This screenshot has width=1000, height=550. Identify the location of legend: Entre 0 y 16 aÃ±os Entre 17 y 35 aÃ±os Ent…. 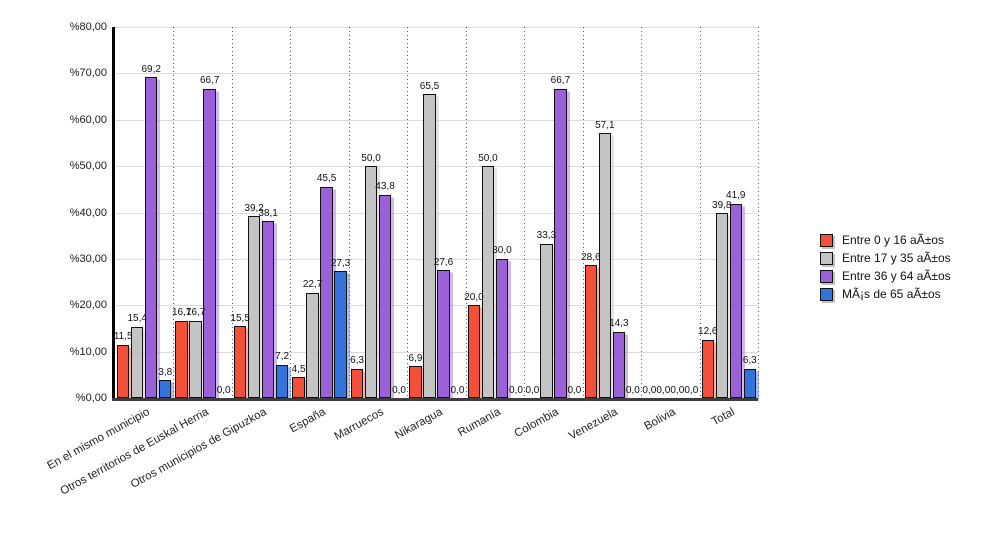
(885, 267).